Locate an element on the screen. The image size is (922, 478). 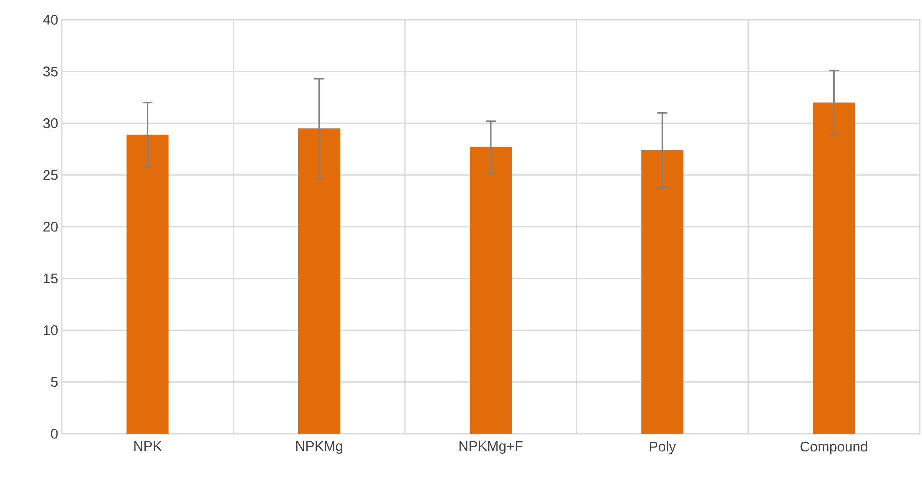
y-tick-label: 35 is located at coordinates (50, 71).